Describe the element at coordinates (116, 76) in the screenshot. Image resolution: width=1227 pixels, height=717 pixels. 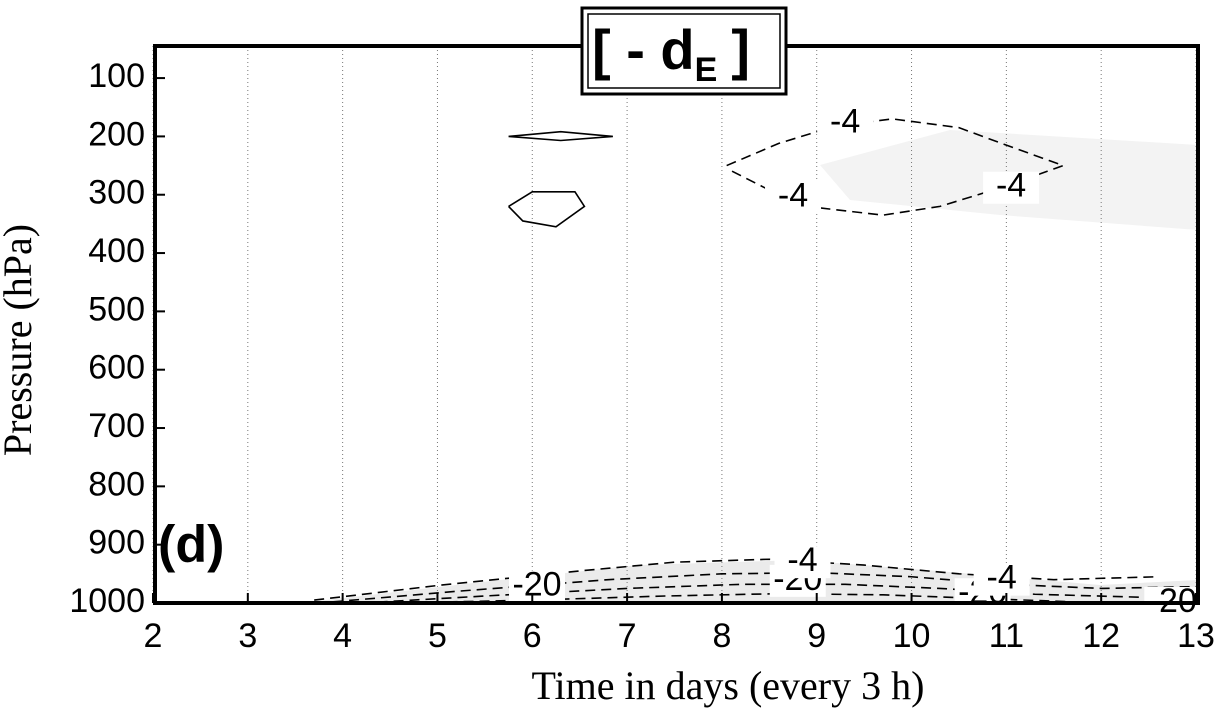
I see `y-tick-label: 100` at that location.